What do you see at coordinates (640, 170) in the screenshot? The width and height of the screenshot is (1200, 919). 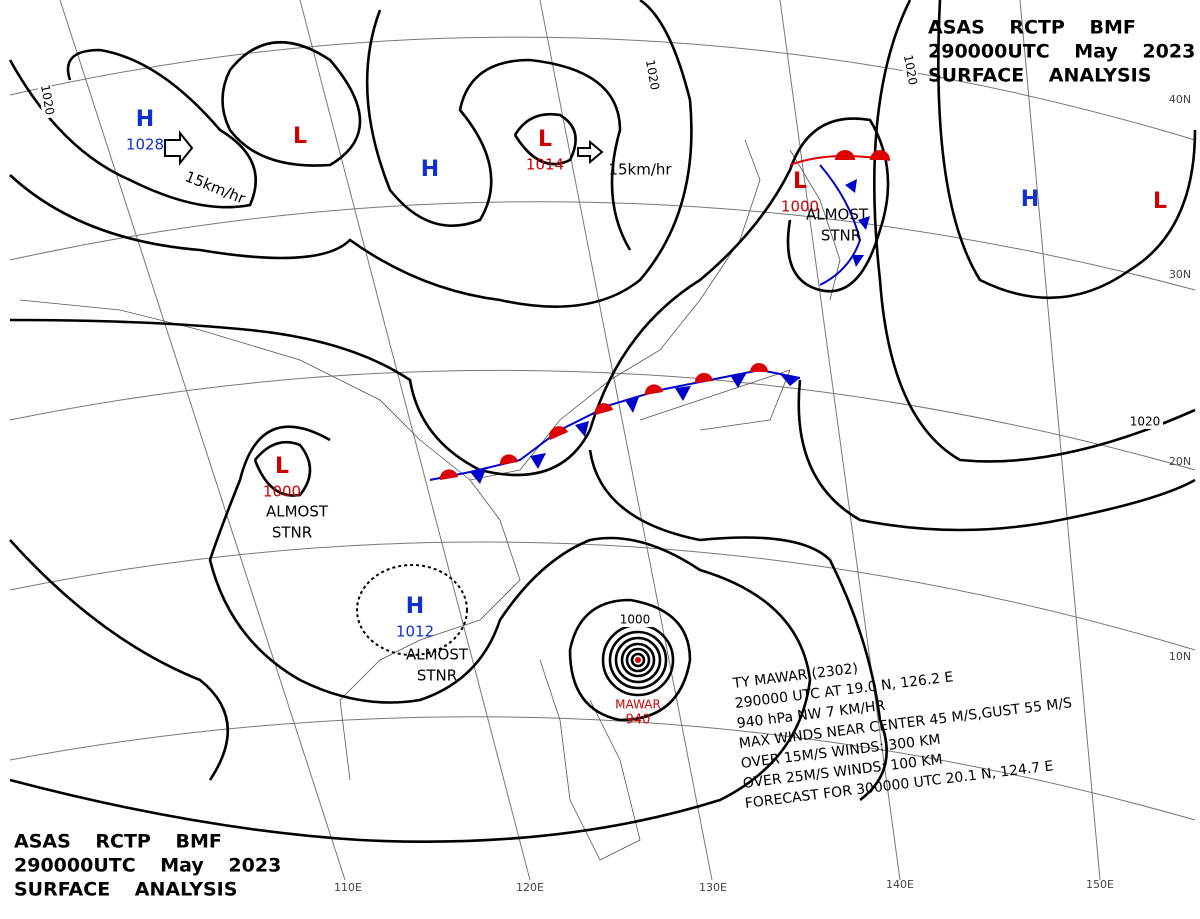 I see `motion-speed: 15km/hr` at bounding box center [640, 170].